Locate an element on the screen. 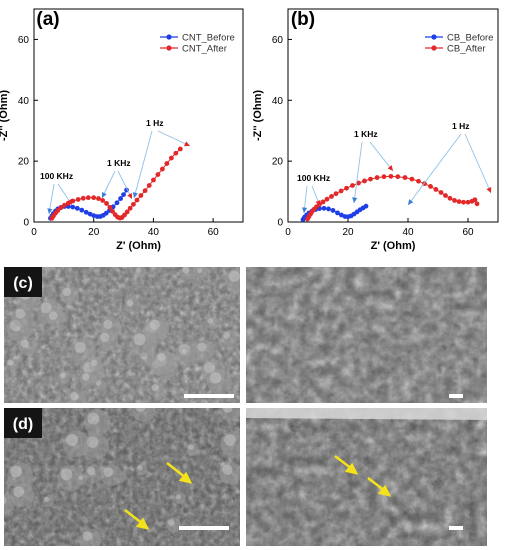 The height and width of the screenshot is (550, 514). sem-image-d-right is located at coordinates (366, 477).